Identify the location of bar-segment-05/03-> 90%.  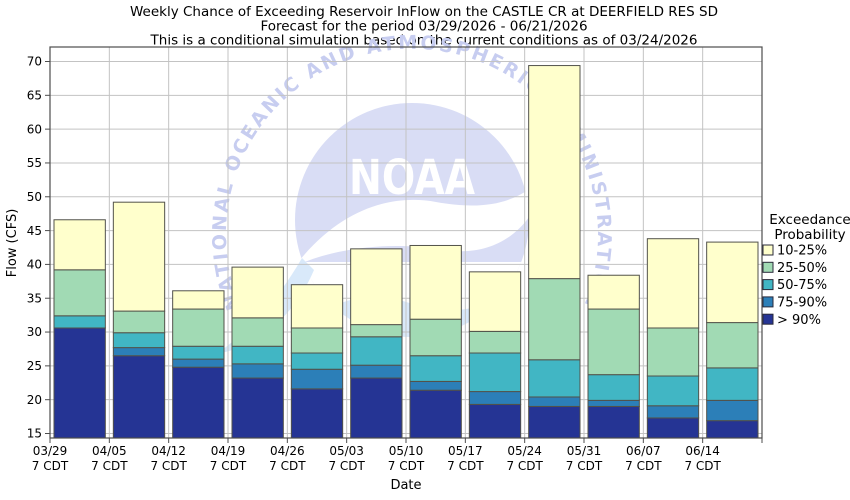
(376, 408).